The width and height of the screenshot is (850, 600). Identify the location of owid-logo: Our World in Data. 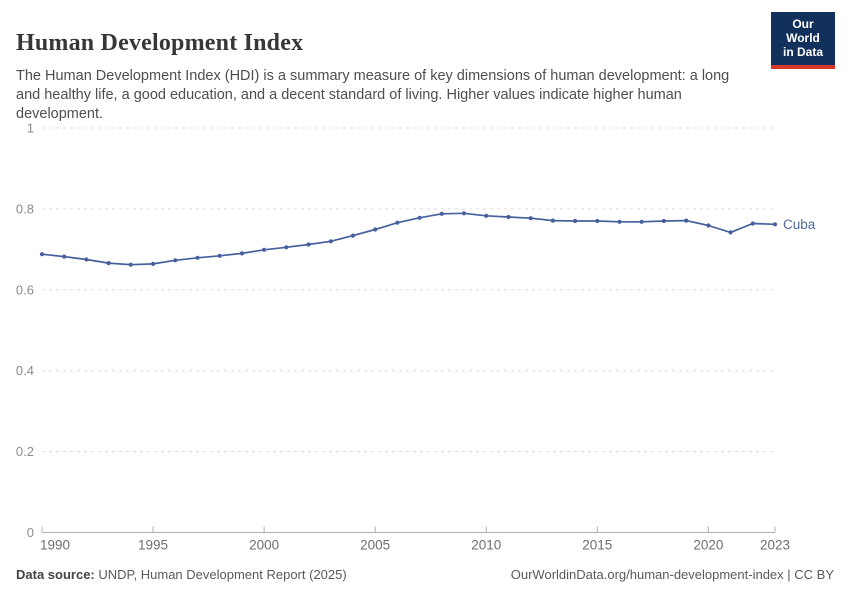
(803, 41).